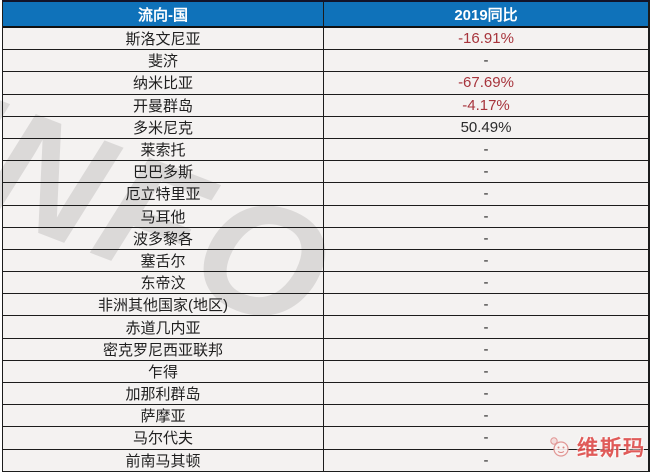 The height and width of the screenshot is (473, 656). I want to click on header-cell-yoy: 2019同比, so click(486, 15).